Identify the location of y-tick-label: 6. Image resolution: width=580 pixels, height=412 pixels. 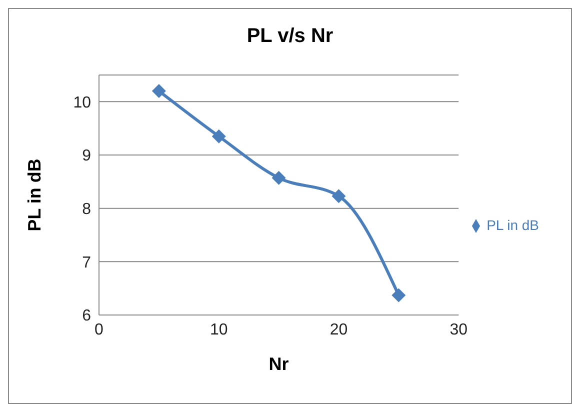
(87, 316).